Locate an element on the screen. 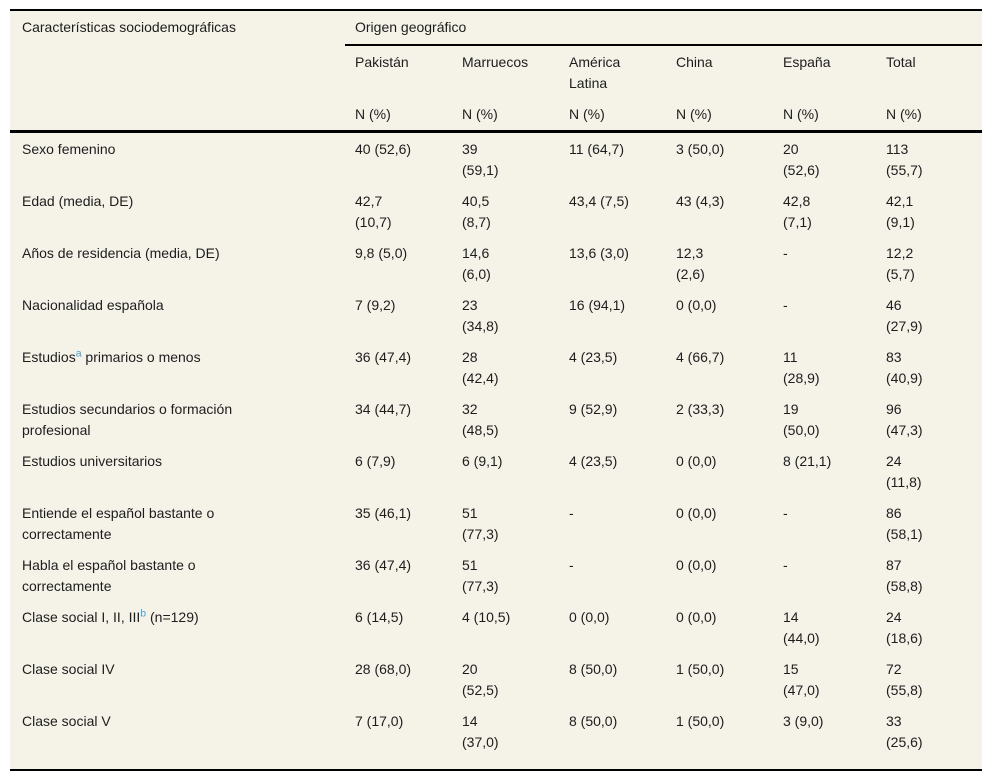 The width and height of the screenshot is (992, 771). footnote-link: a is located at coordinates (78, 352).